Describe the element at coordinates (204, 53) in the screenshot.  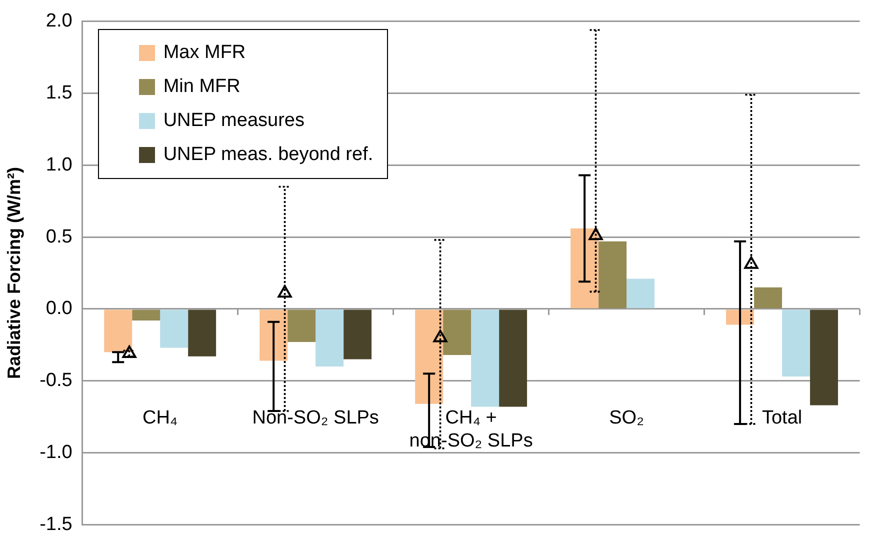
I see `legend-label: Max MFR` at that location.